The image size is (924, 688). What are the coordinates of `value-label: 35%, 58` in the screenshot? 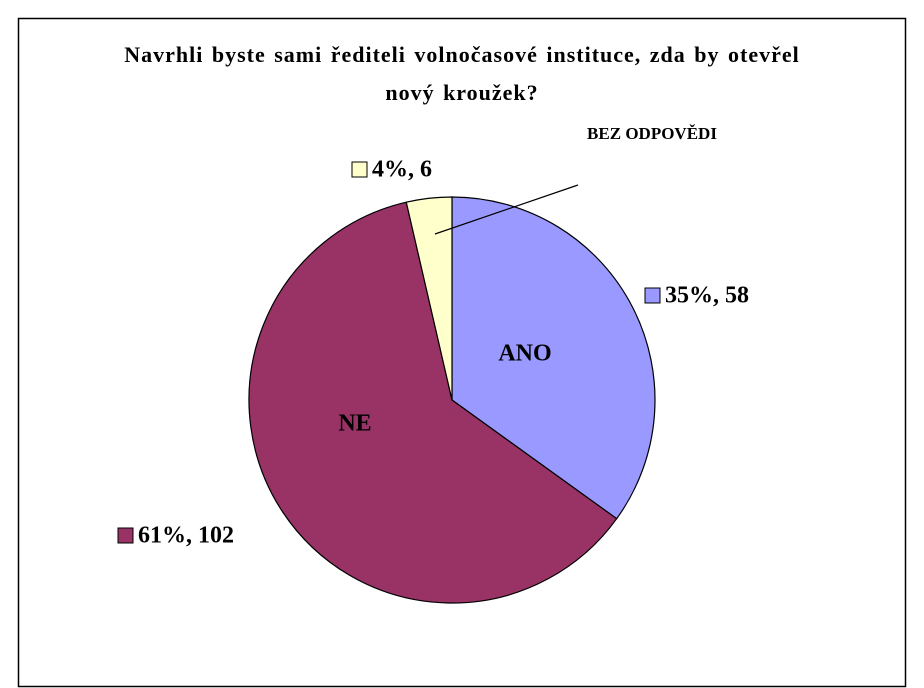 It's located at (707, 296).